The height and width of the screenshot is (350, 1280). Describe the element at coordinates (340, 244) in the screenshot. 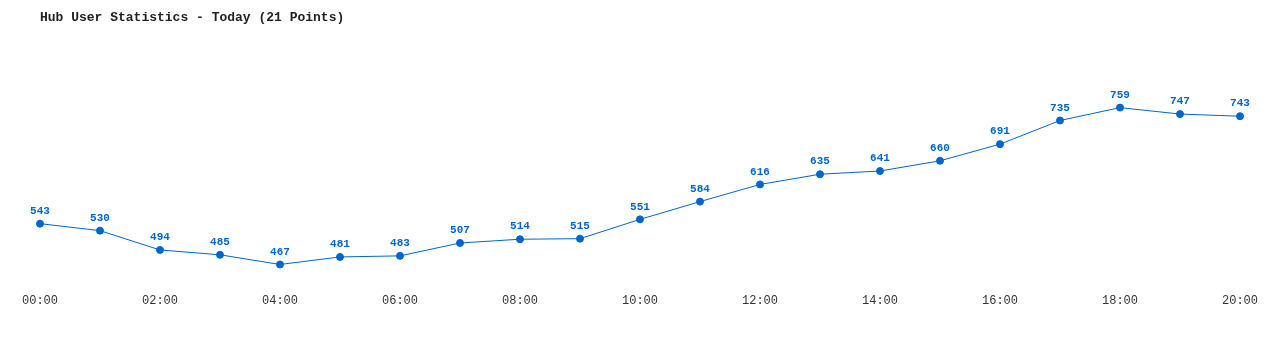

I see `data-label: 481` at that location.